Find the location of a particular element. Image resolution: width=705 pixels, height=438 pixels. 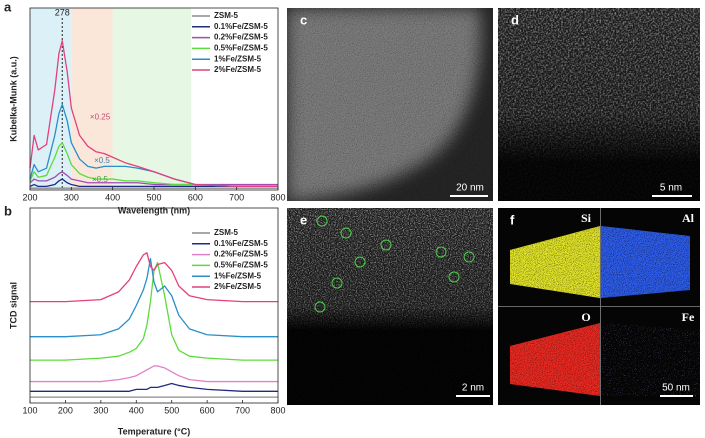

panel-letter: d is located at coordinates (515, 19).